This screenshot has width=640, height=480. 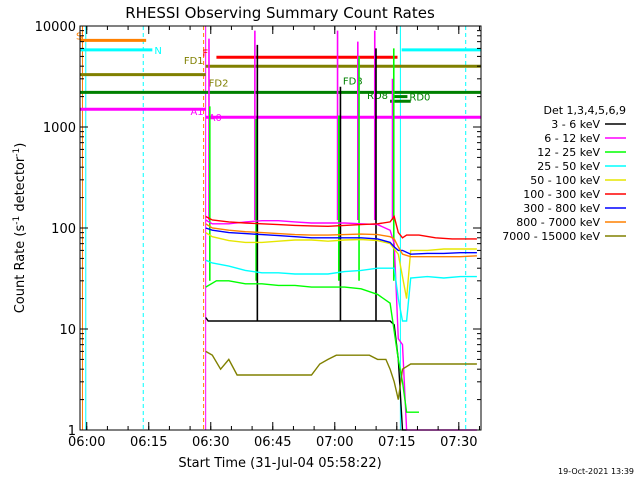 What do you see at coordinates (63, 229) in the screenshot?
I see `y-tick-label-100: 100` at bounding box center [63, 229].